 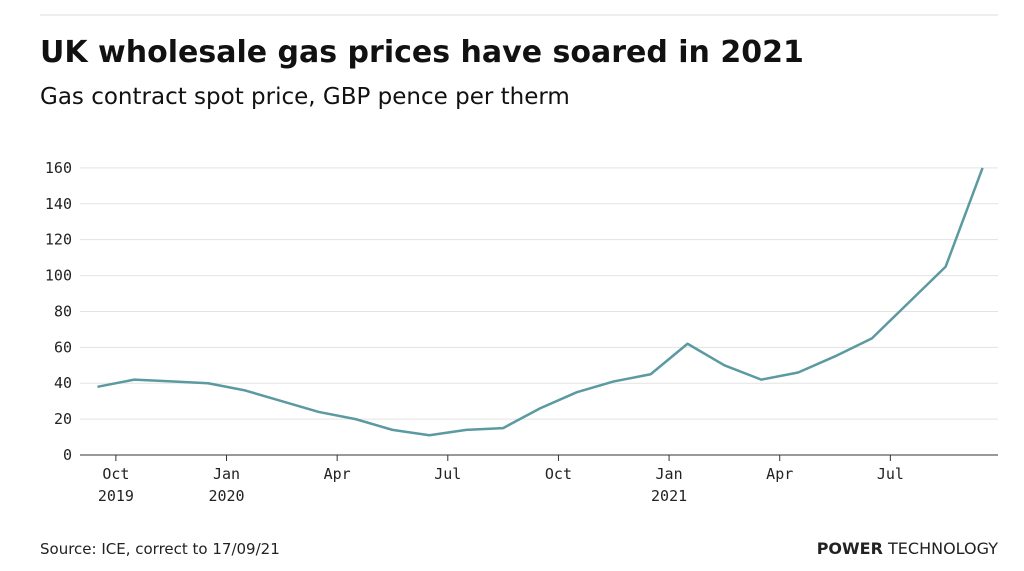 I want to click on x-tick-label-line: 2020, so click(x=226, y=496).